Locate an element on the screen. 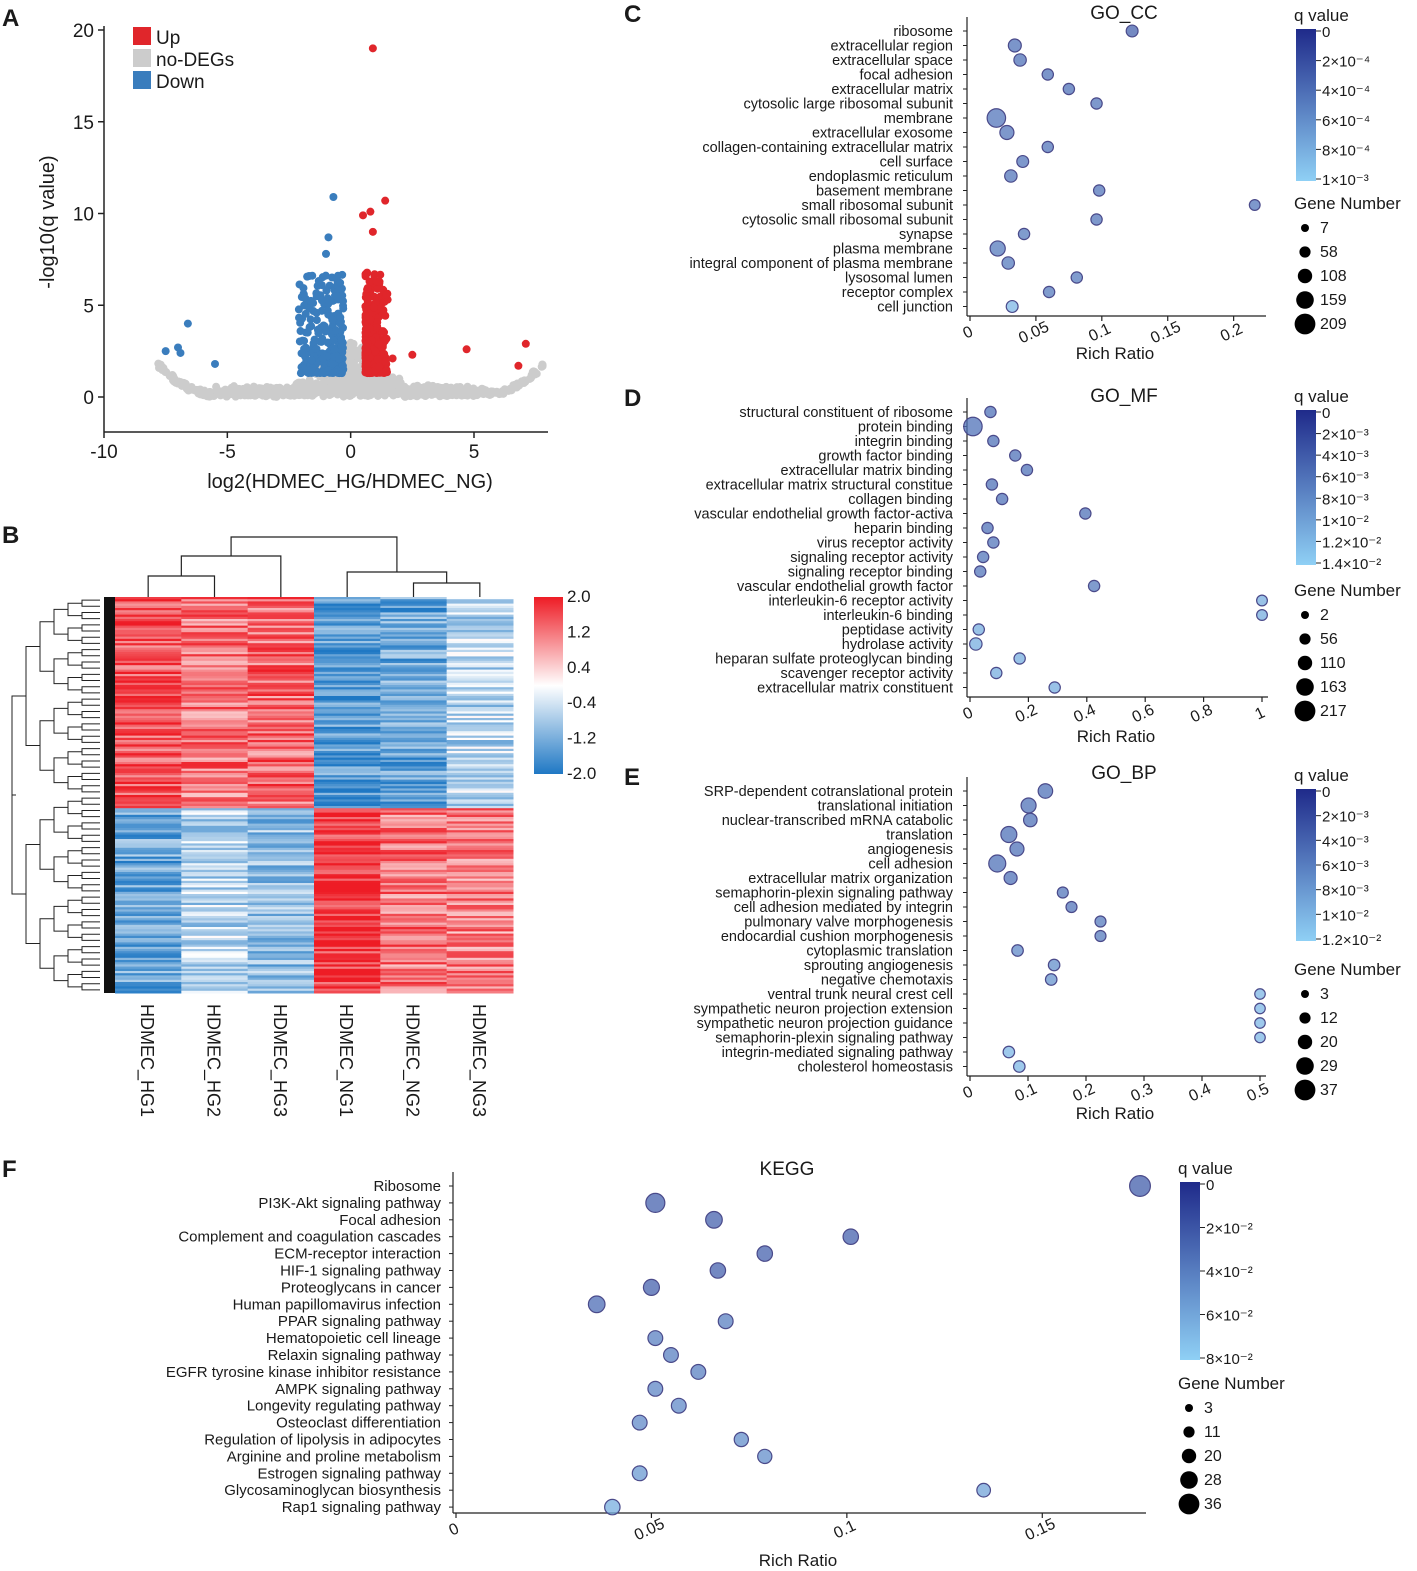 This screenshot has width=1417, height=1571. x-tick-label: -10 is located at coordinates (103, 452).